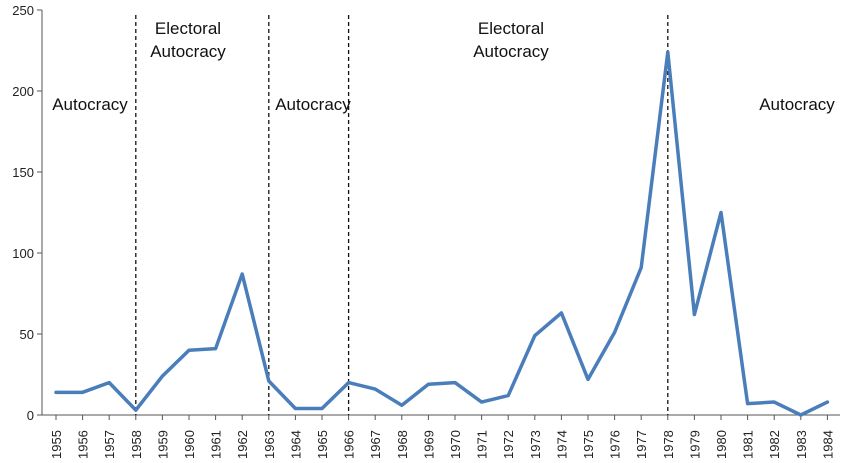 This screenshot has width=843, height=463. I want to click on x-tick-label: 1969, so click(428, 444).